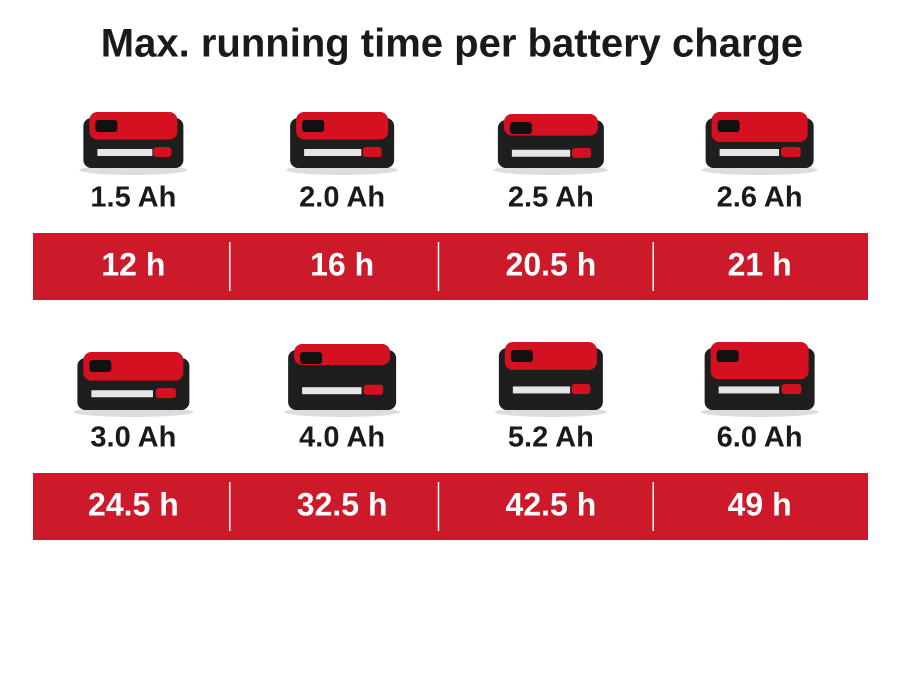 This screenshot has width=900, height=680. Describe the element at coordinates (760, 198) in the screenshot. I see `capacity-label: 2.6 Ah` at that location.